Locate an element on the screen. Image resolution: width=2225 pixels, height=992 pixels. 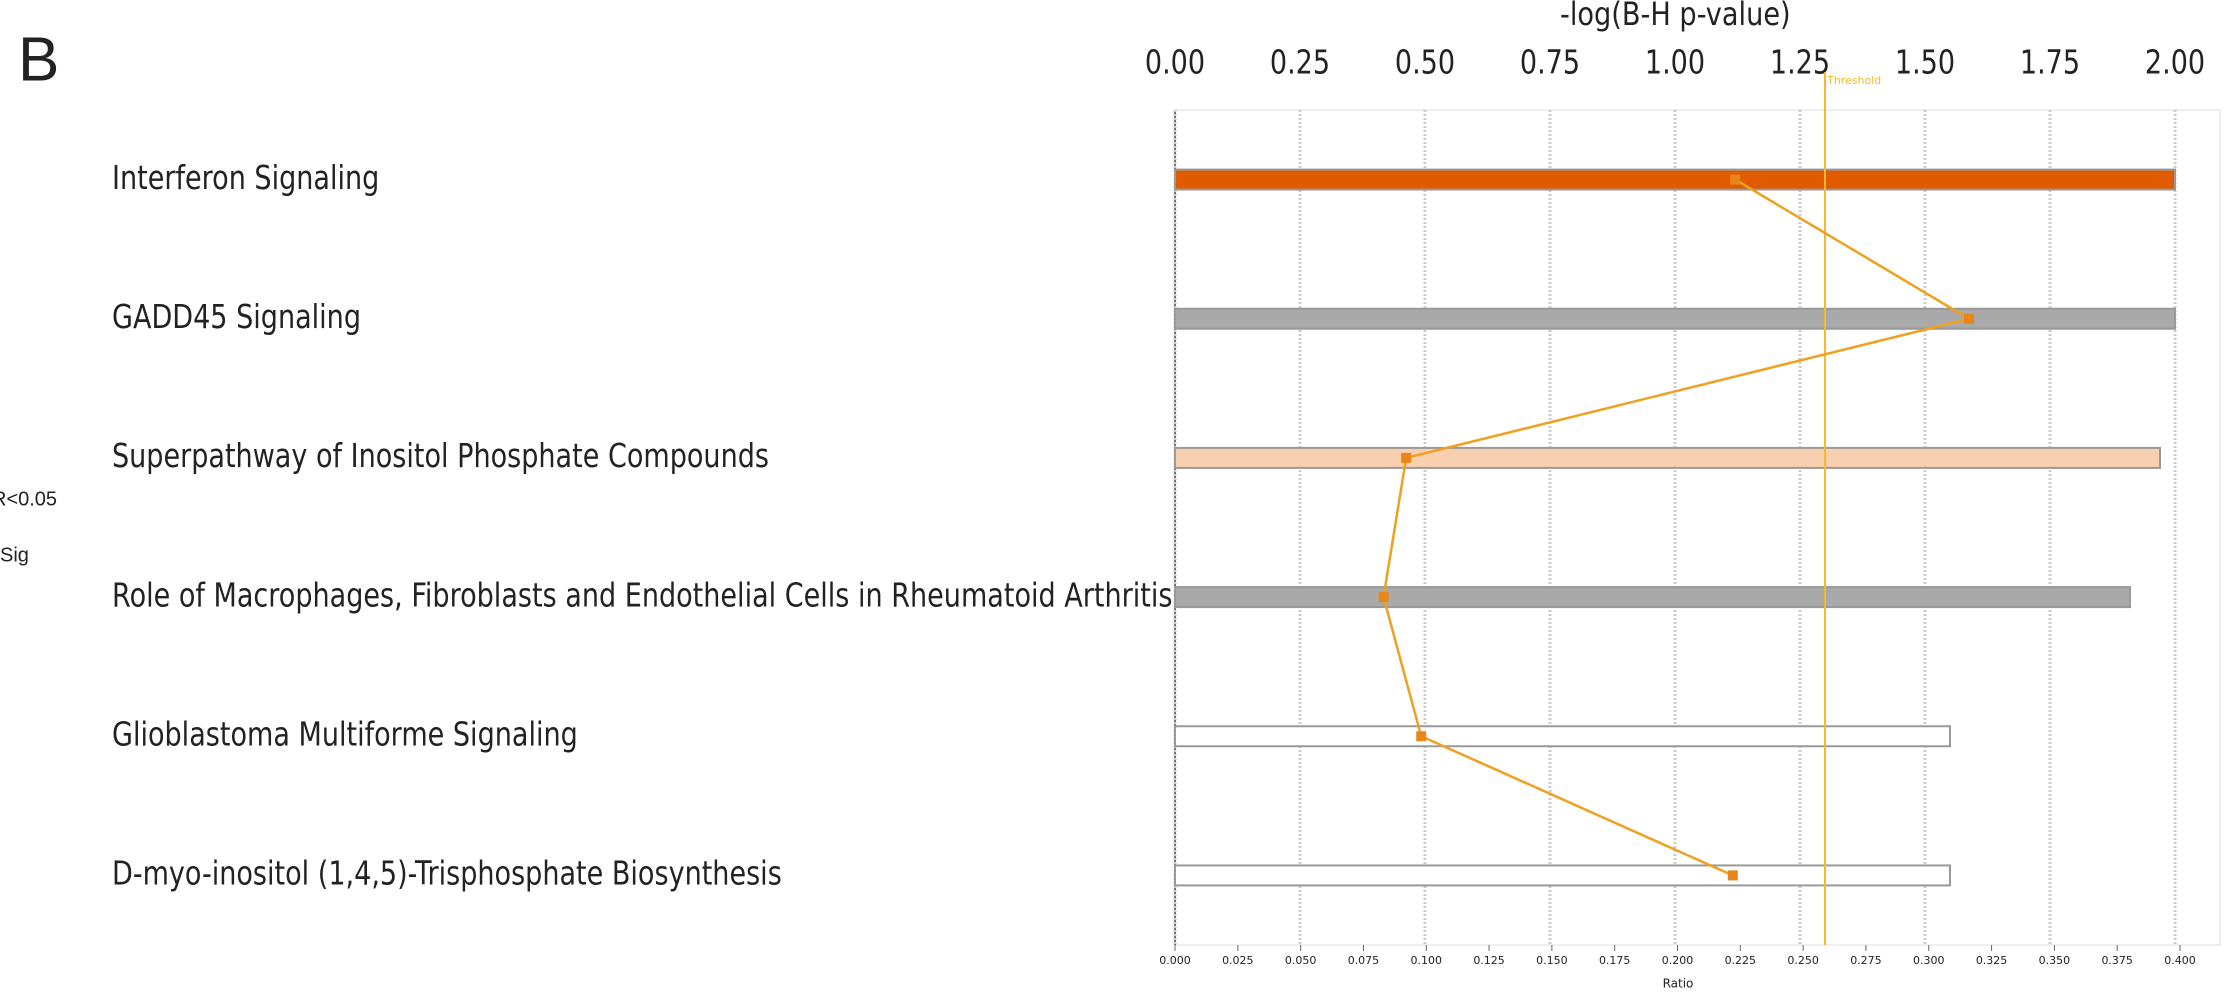
x2-axis-title: Ratio is located at coordinates (1678, 984).